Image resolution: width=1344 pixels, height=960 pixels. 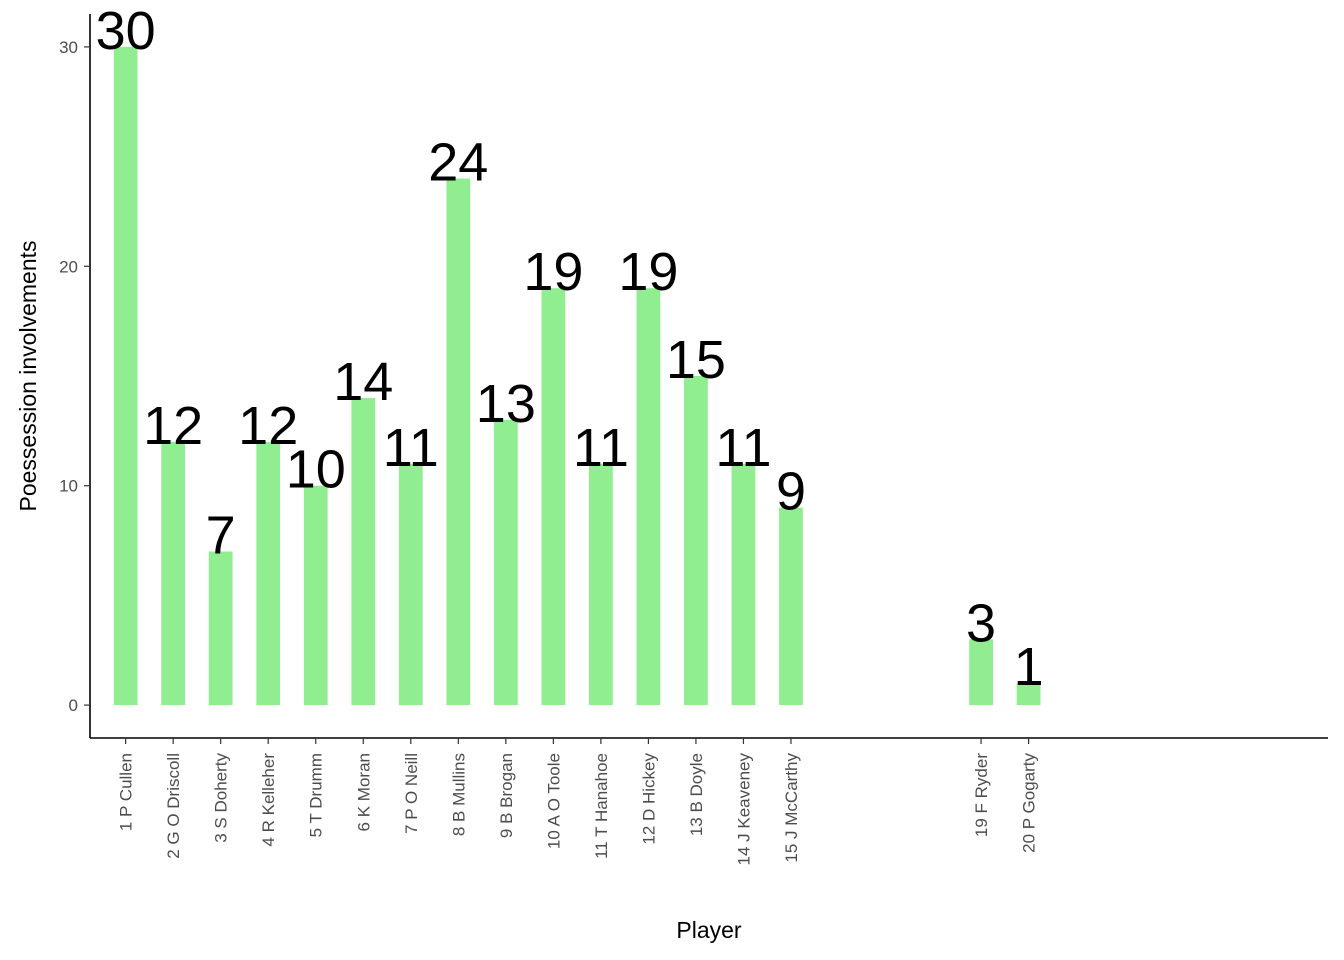 I want to click on data-label: 24, so click(x=458, y=163).